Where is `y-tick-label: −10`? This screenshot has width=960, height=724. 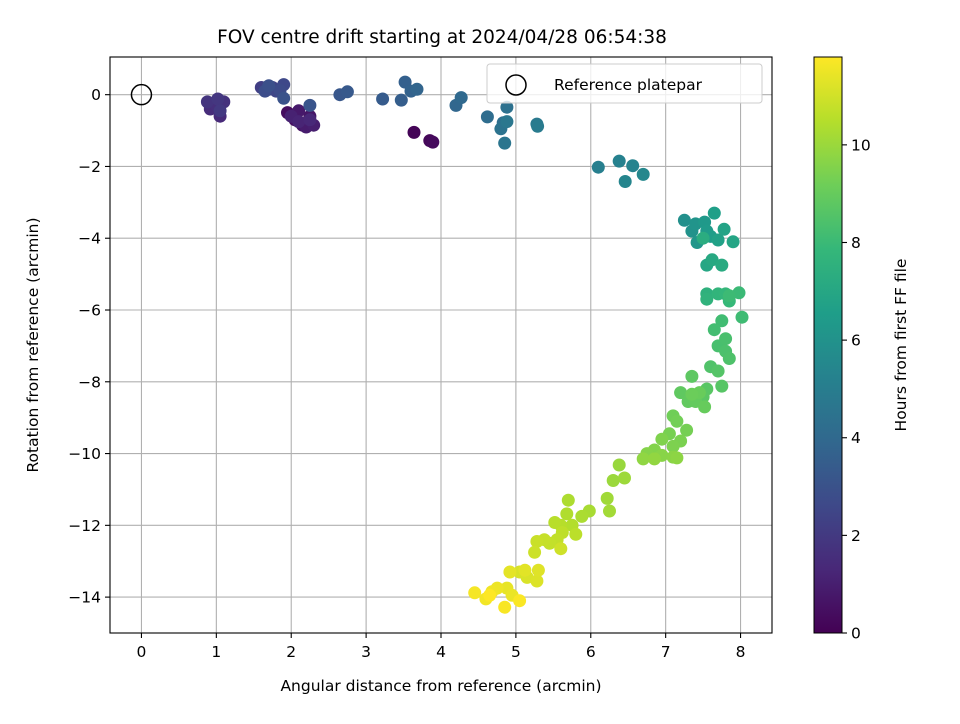 y-tick-label: −10 is located at coordinates (84, 454).